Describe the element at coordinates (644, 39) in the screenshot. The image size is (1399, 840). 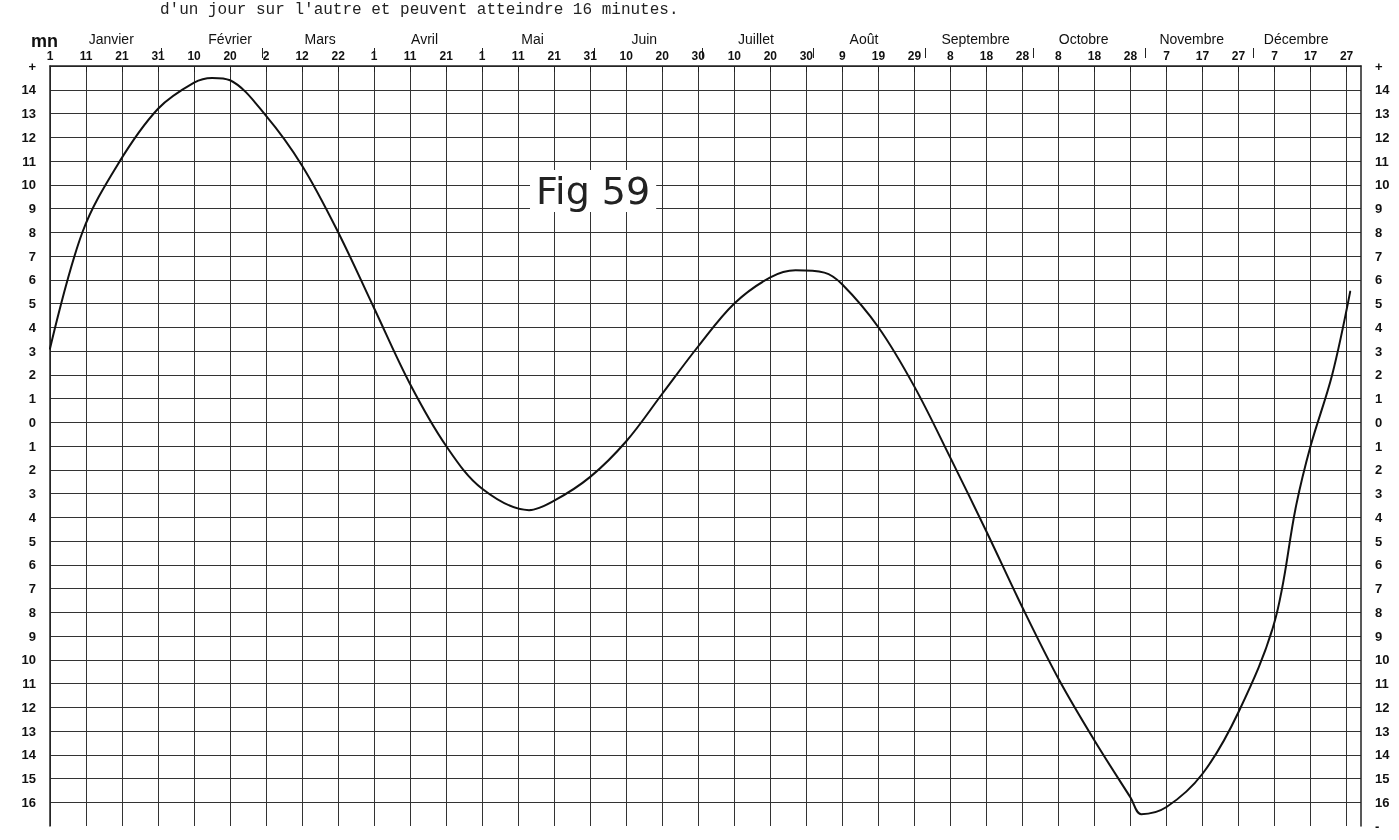
I see `x2-tick-label: Juin` at that location.